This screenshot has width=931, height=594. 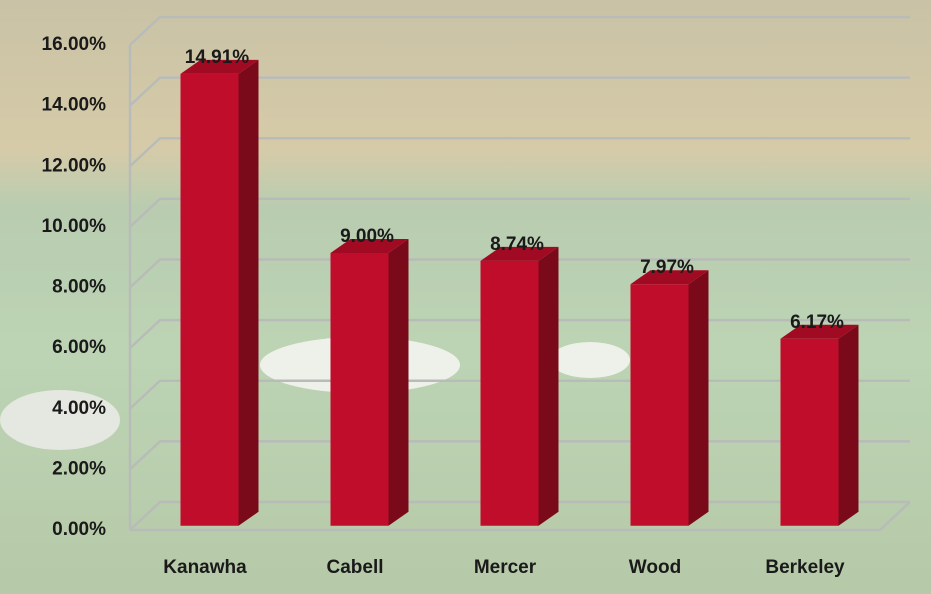 What do you see at coordinates (505, 567) in the screenshot?
I see `x-tick-label: Mercer` at bounding box center [505, 567].